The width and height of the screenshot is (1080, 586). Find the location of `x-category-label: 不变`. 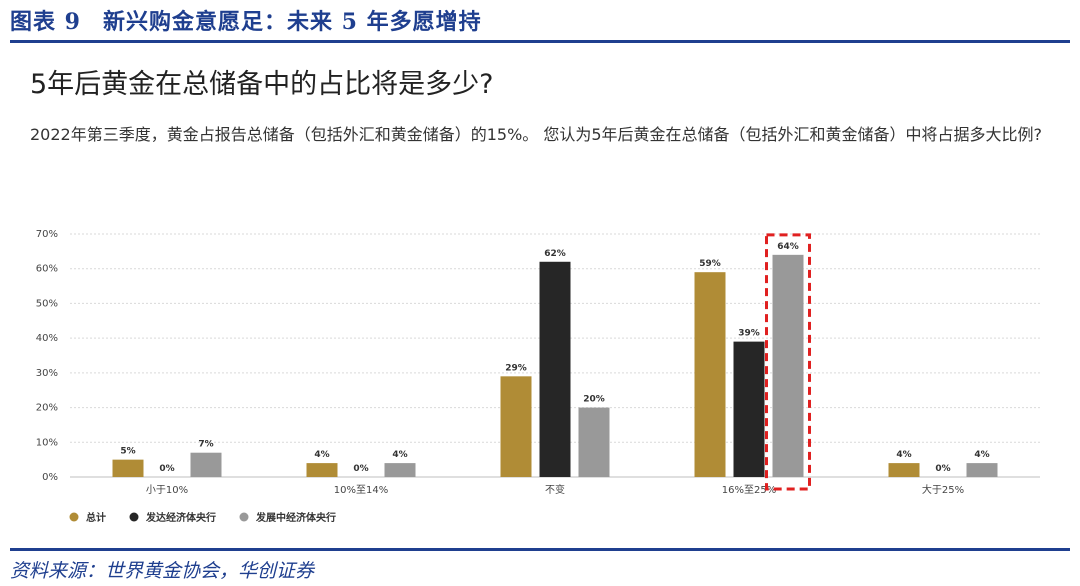

x-category-label: 不变 is located at coordinates (555, 489).